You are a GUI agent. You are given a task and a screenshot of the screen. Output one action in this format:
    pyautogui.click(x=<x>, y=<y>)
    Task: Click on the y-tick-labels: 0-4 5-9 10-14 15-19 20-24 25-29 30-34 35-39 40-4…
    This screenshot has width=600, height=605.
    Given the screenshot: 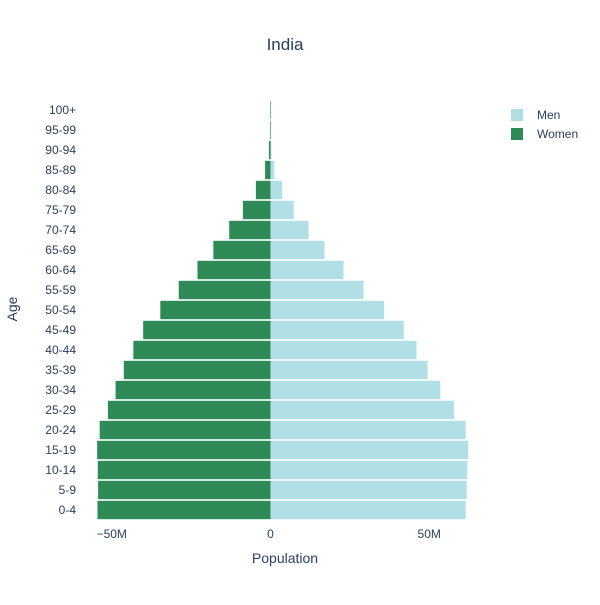 What is the action you would take?
    pyautogui.click(x=60, y=310)
    